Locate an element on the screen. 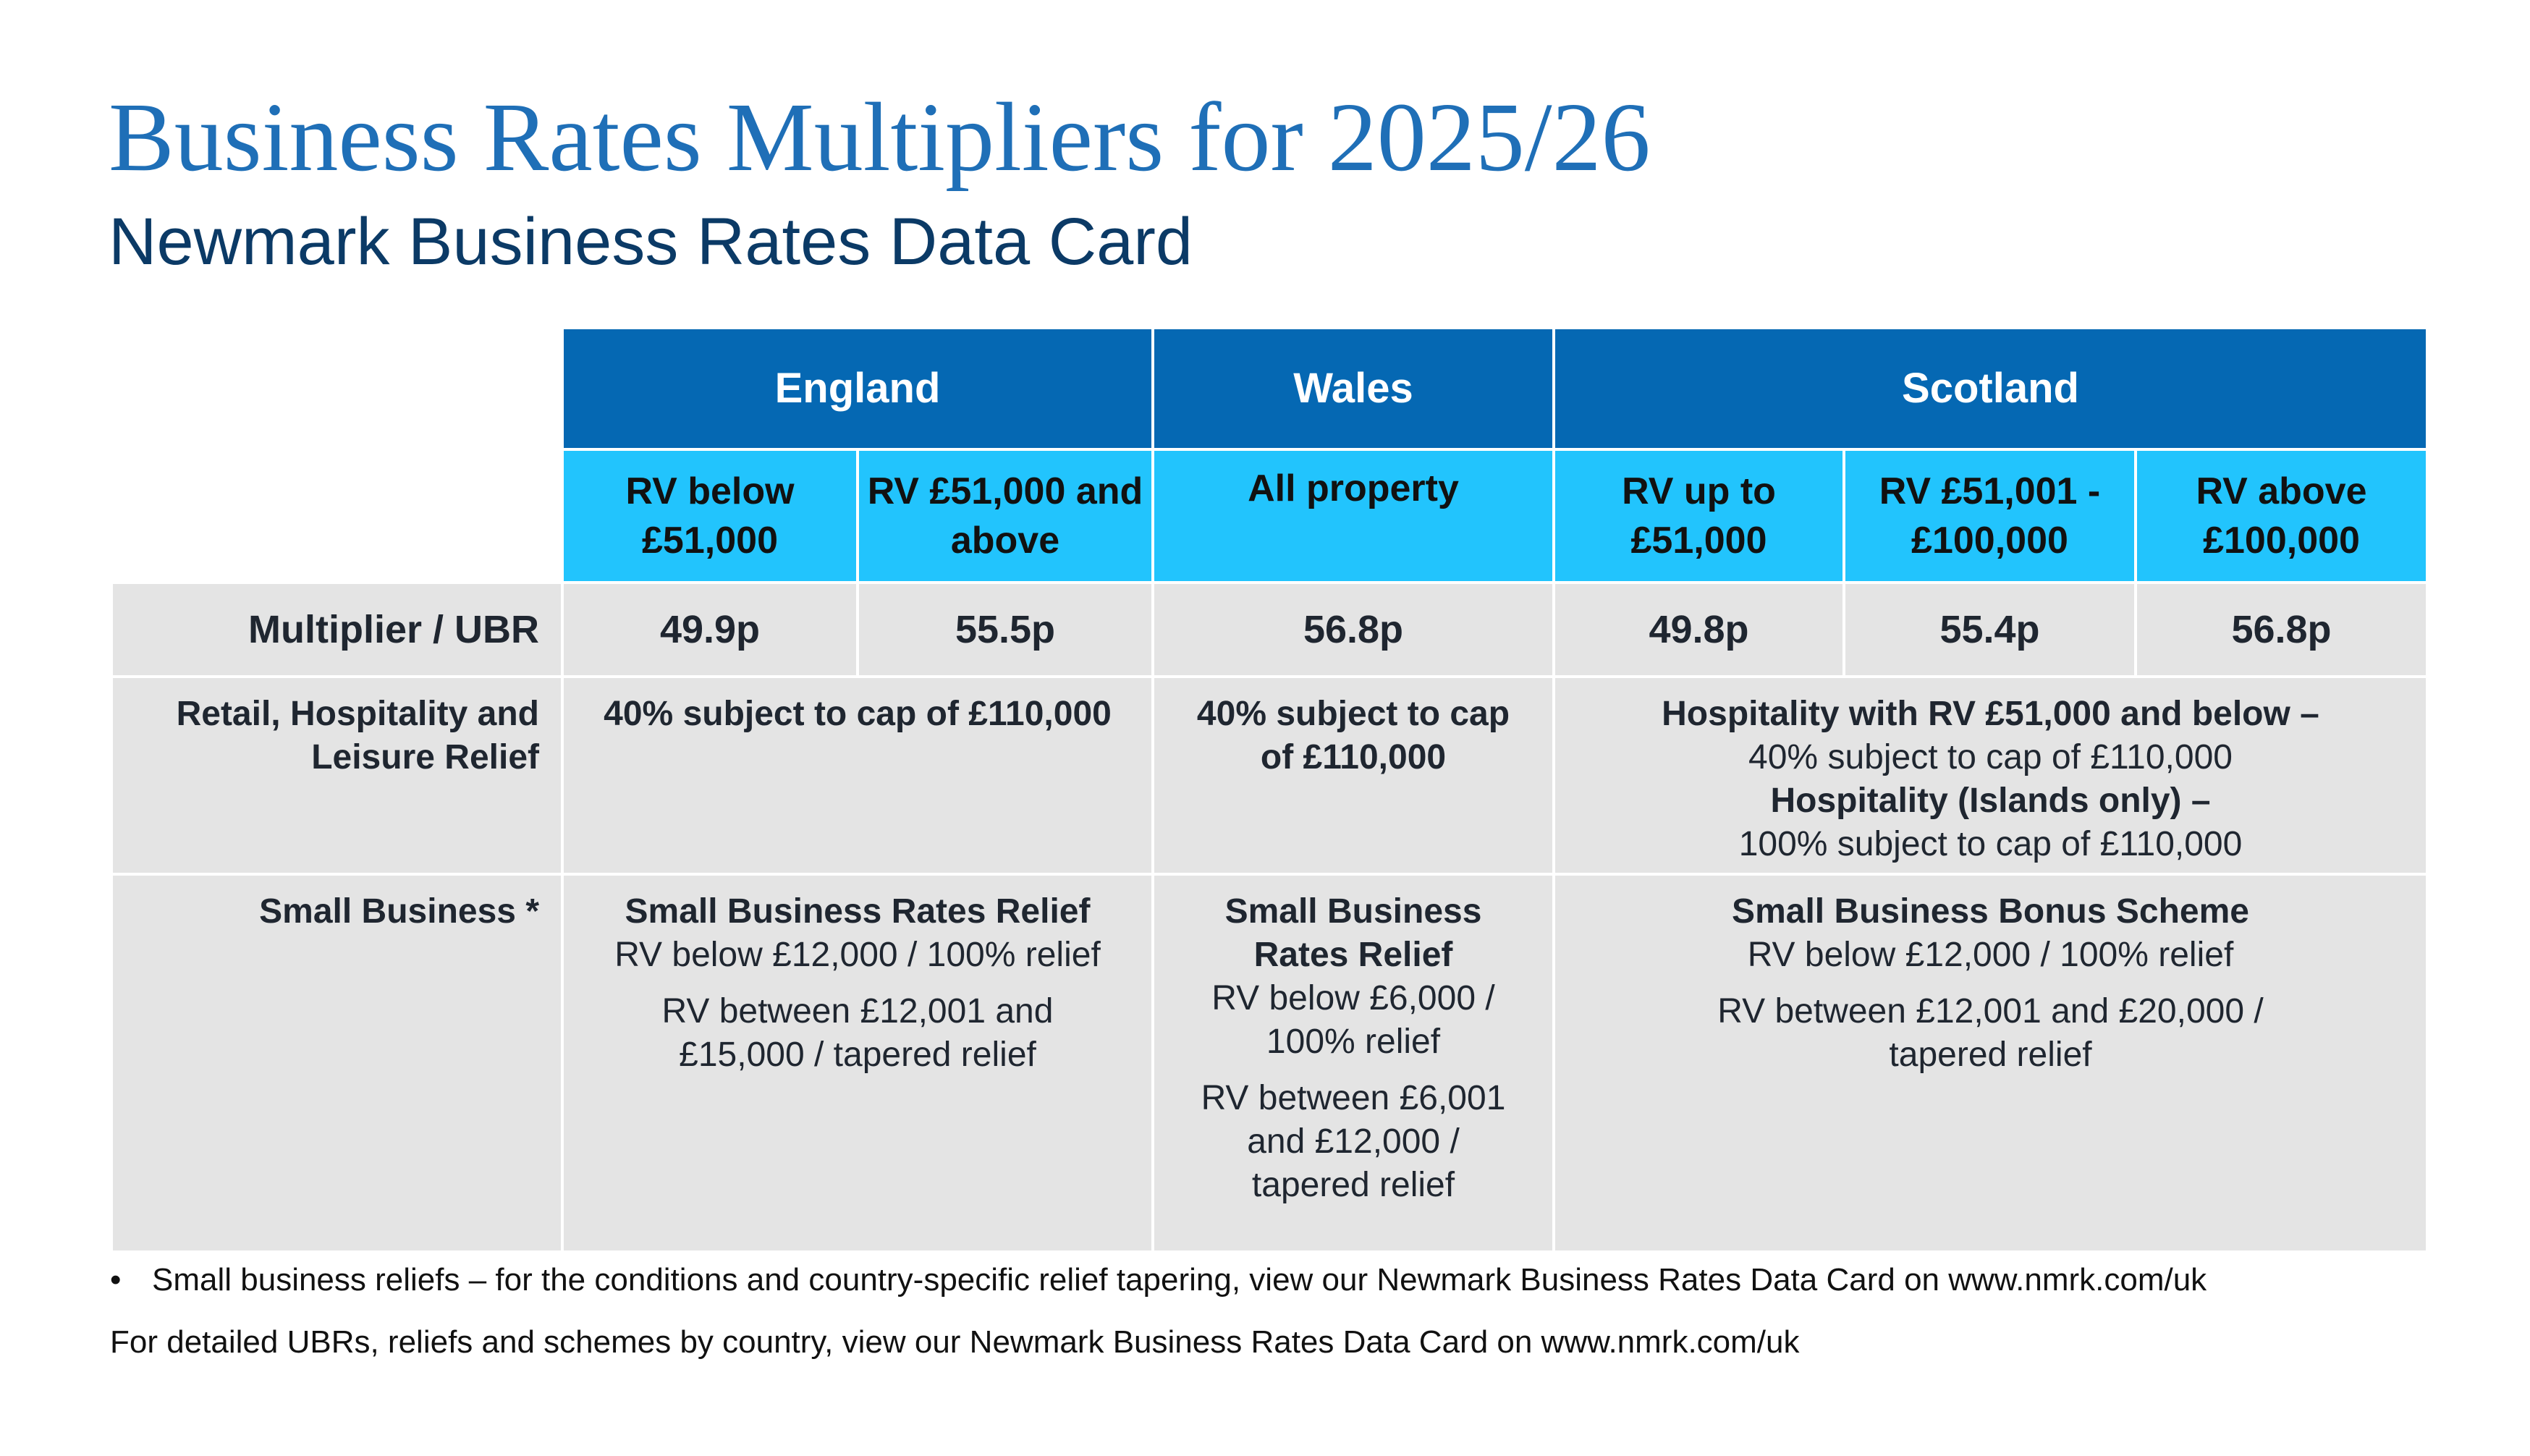 This screenshot has height=1456, width=2530. page-subtitle: Newmark Business Rates Data Card is located at coordinates (651, 242).